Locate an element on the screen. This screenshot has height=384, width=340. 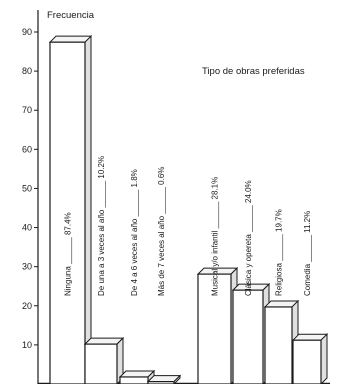
value-label: 10.2% is located at coordinates (101, 167).